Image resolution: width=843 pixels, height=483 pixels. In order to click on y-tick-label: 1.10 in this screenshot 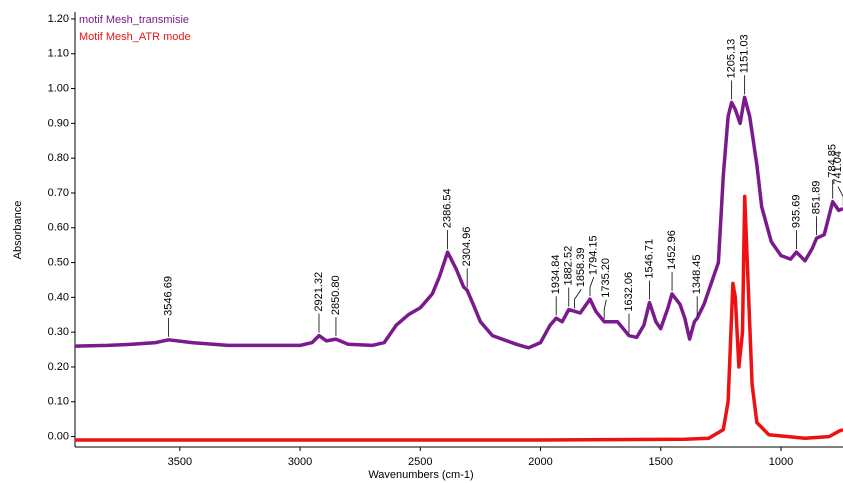, I will do `click(58, 54)`.